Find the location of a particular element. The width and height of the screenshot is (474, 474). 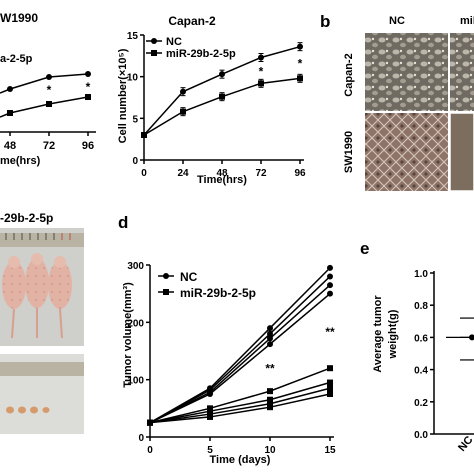

panel-a-left: W1990 a-2-5p 48 72 96 me(hrs) * * is located at coordinates (48, 89).